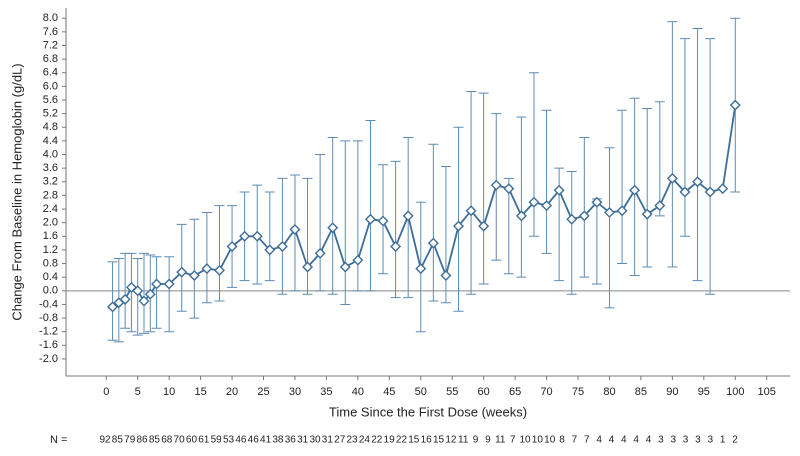 This screenshot has width=800, height=456. Describe the element at coordinates (735, 392) in the screenshot. I see `x-tick-label: 100` at that location.